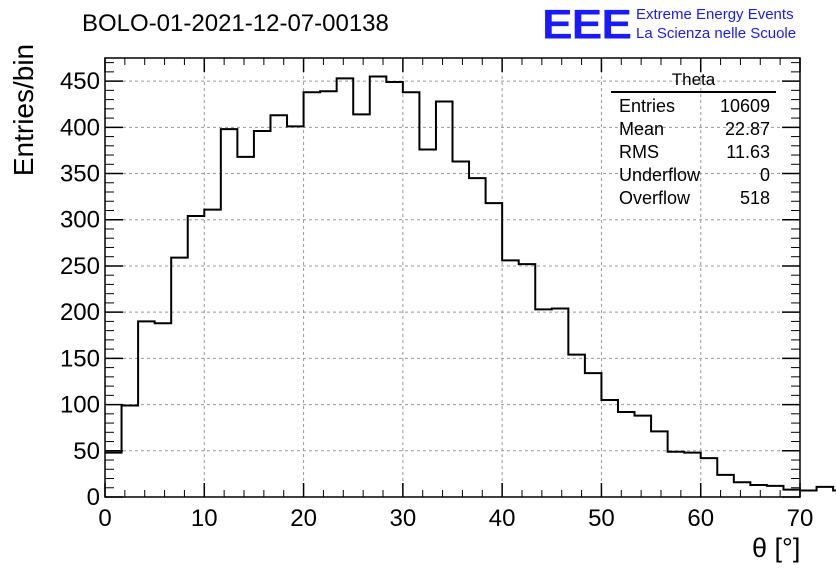  What do you see at coordinates (716, 33) in the screenshot?
I see `logo-line-2: La Scienza nelle Scuole` at bounding box center [716, 33].